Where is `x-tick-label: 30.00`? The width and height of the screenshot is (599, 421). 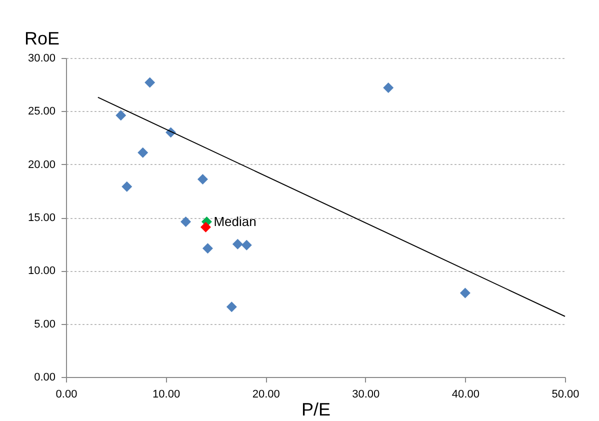 x-tick-label: 30.00 is located at coordinates (366, 394).